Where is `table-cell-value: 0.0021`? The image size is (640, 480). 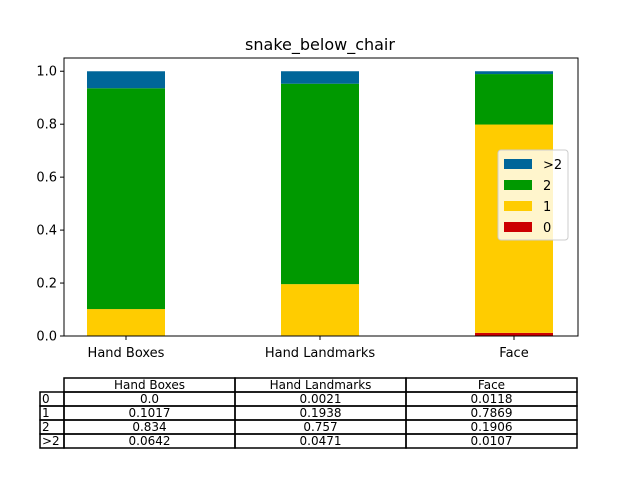
table-cell-value: 0.0021 is located at coordinates (321, 399).